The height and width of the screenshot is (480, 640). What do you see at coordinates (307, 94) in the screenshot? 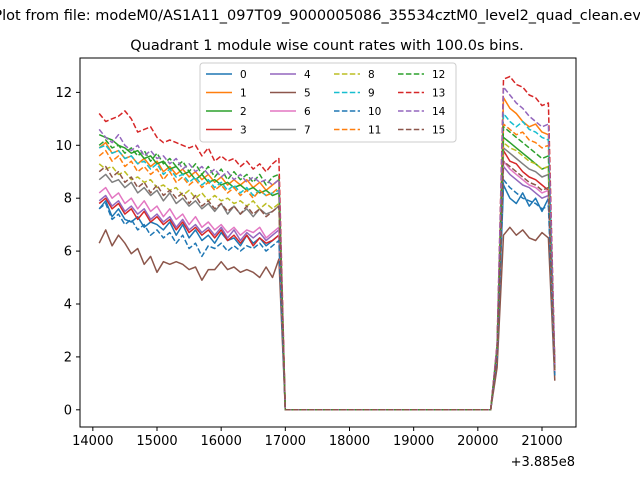
I see `legend-label-5: 5` at bounding box center [307, 94].